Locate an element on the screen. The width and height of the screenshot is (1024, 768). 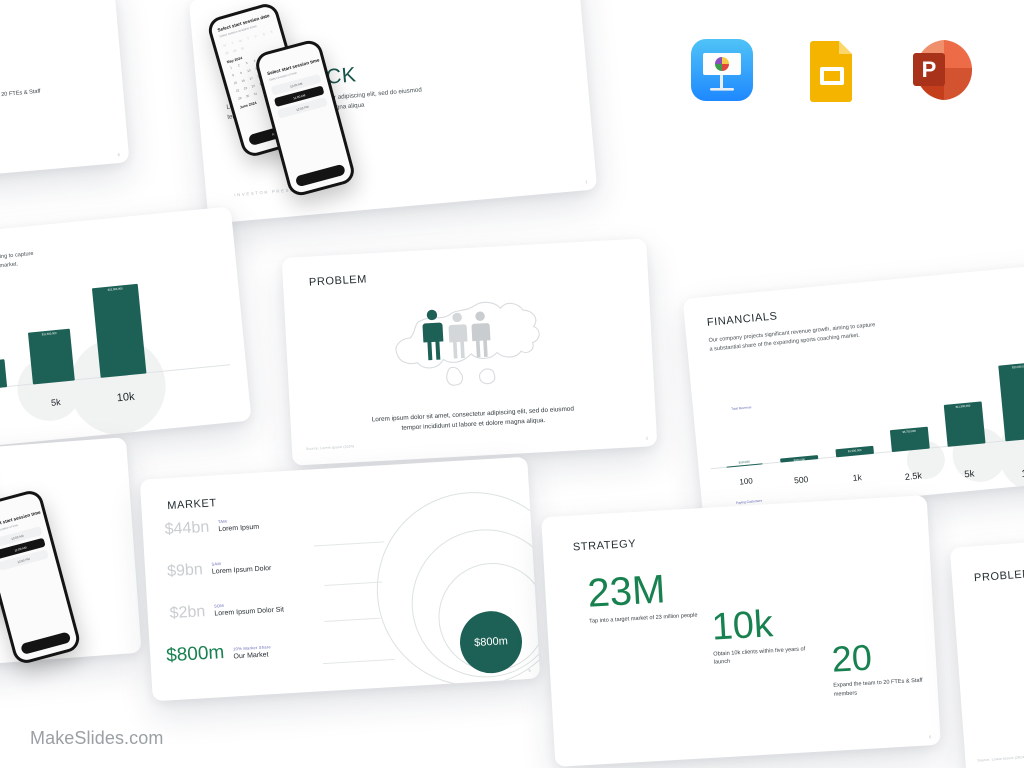
market-row-ours: $800m 10% Market Share Our Market is located at coordinates (218, 653).